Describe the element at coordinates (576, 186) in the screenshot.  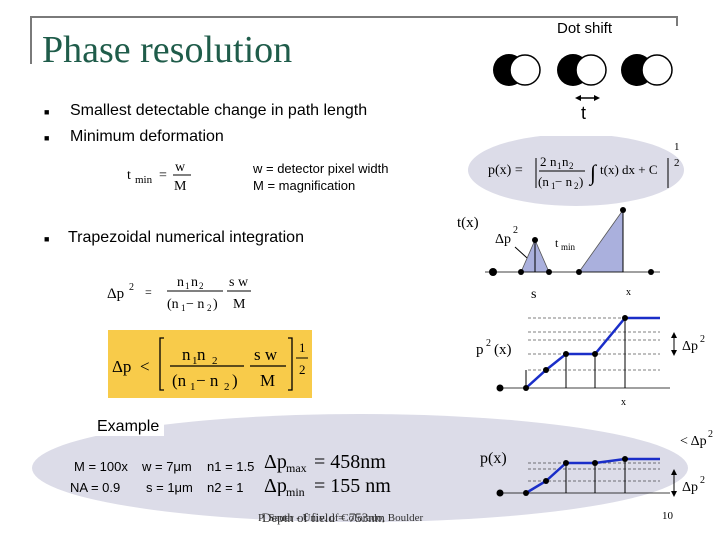
I see `px-den-2: 2` at that location.